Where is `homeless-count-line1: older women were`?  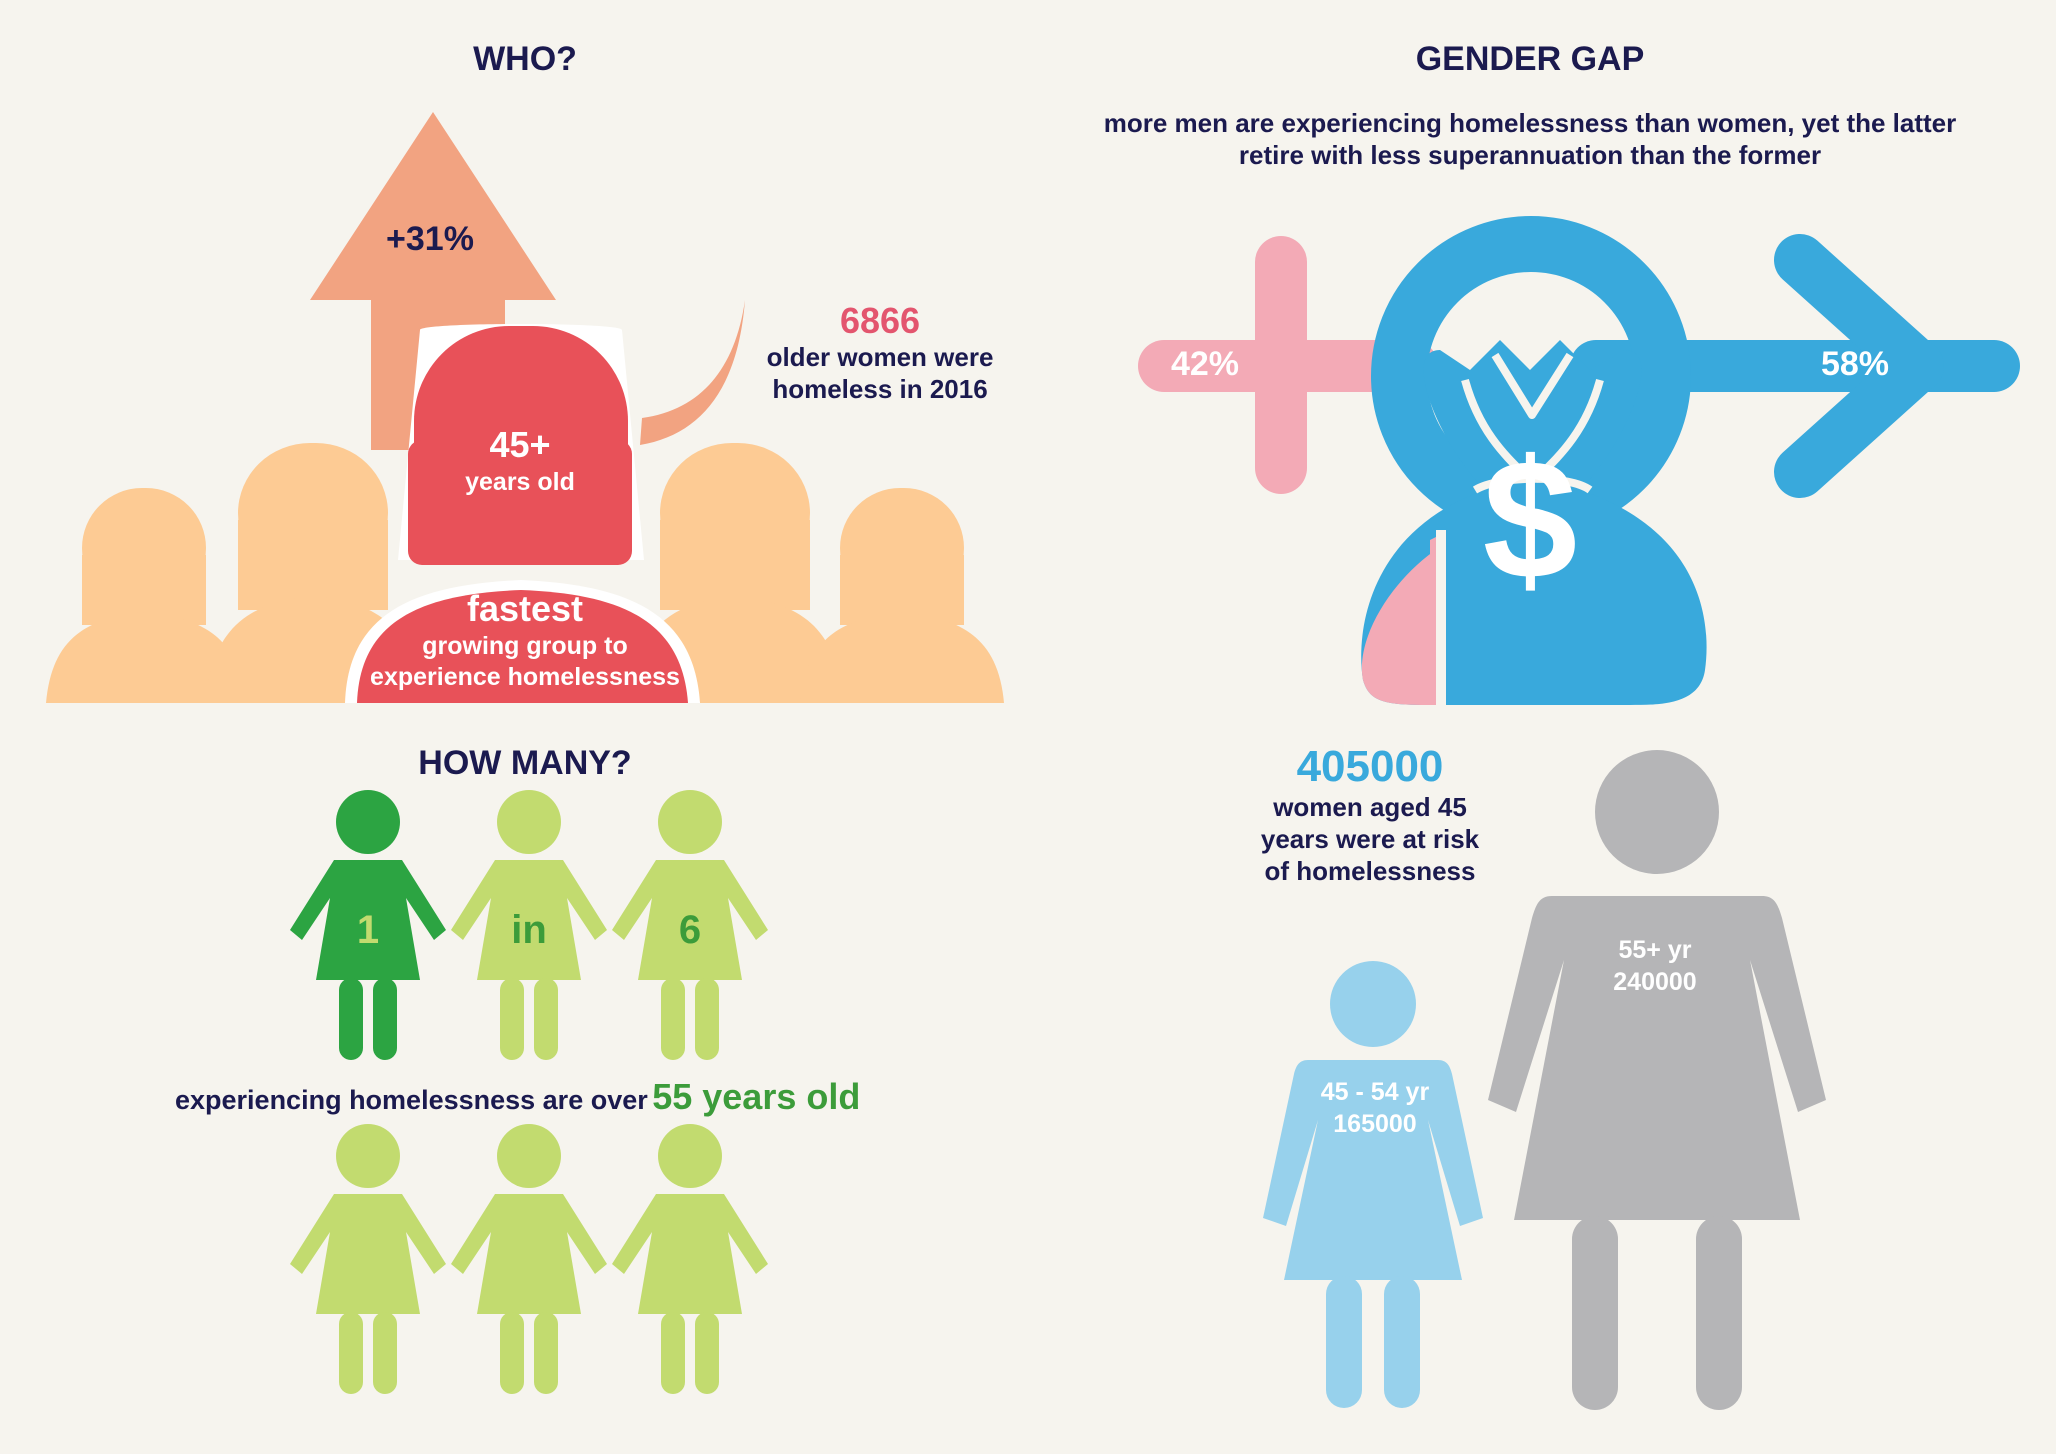 homeless-count-line1: older women were is located at coordinates (880, 357).